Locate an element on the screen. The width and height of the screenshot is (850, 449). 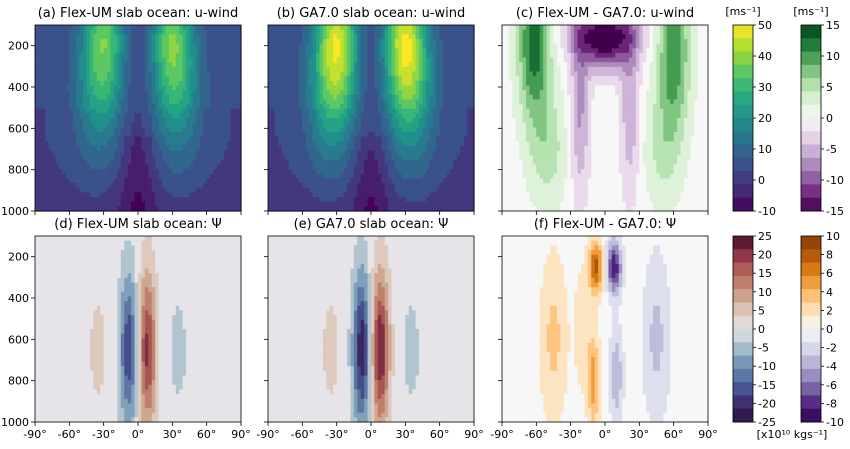
colorbar-cb_psi: 25 20 15 10 5 0 -5 -10 -15 -20 -25 is located at coordinates (754, 329).